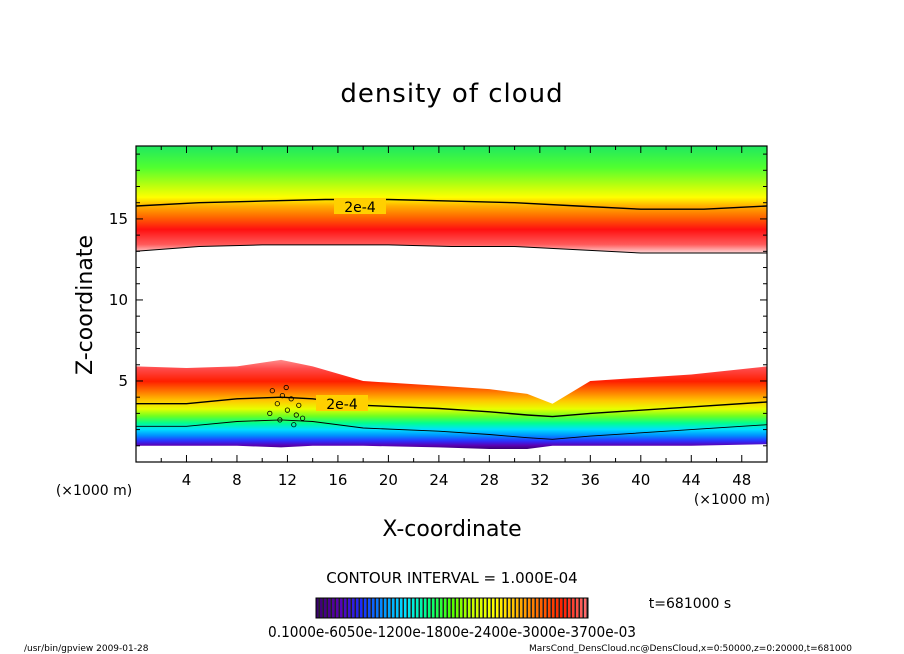  I want to click on colorbar, so click(452, 608).